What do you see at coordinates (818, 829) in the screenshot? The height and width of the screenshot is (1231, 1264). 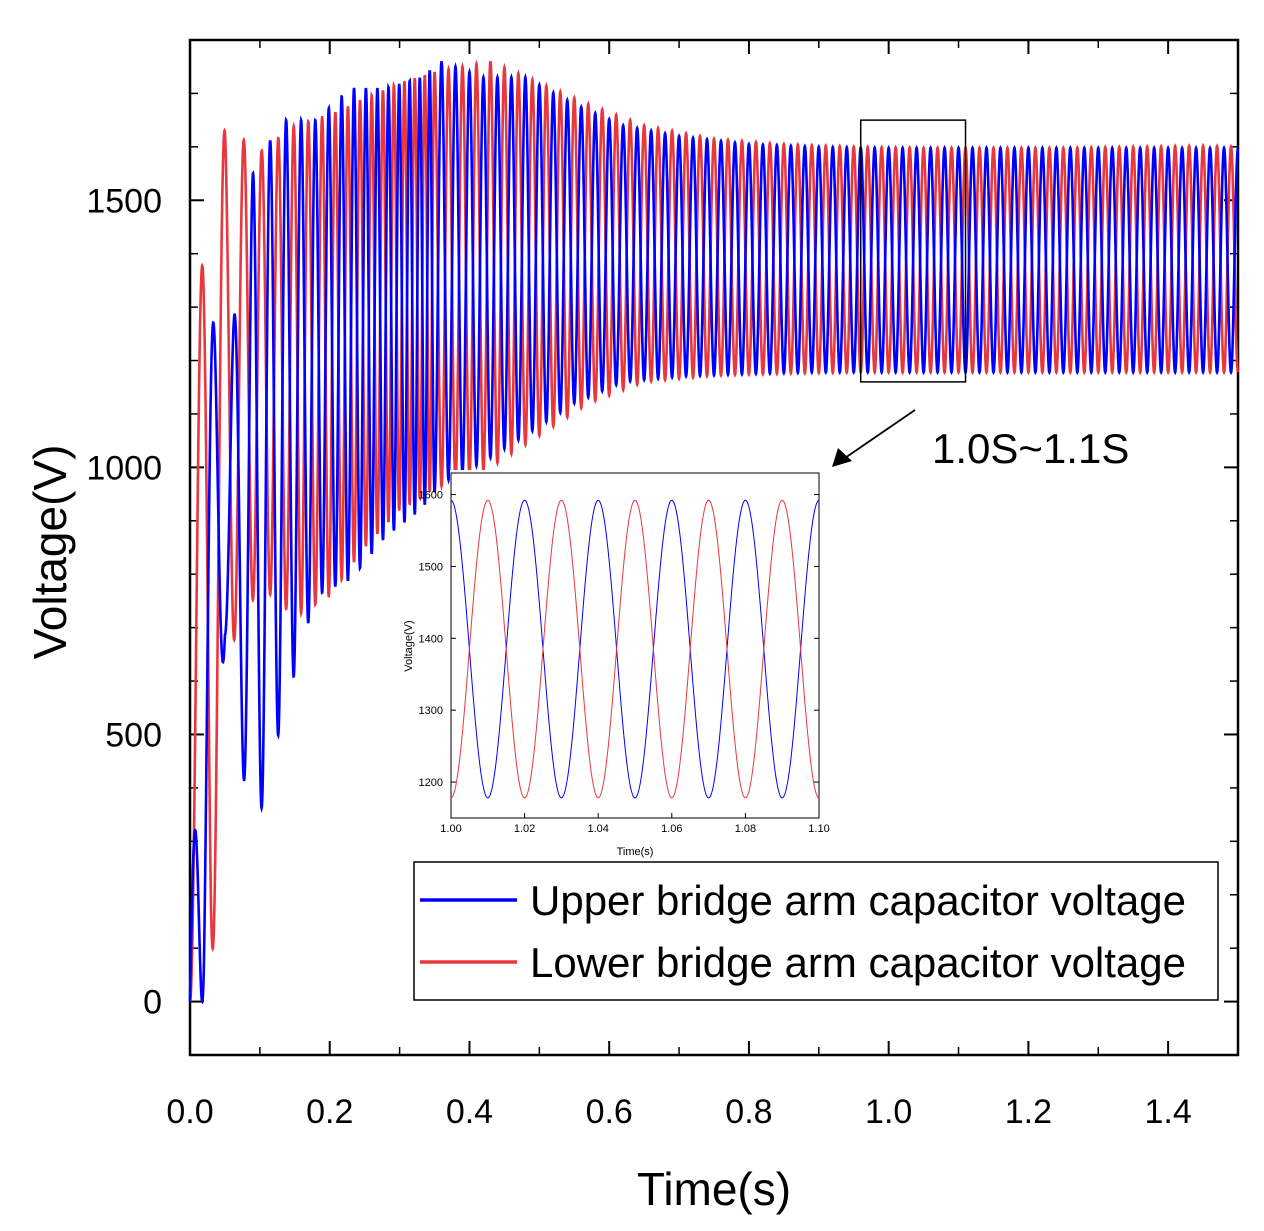 I see `inset-x-tick-label: 1.10` at bounding box center [818, 829].